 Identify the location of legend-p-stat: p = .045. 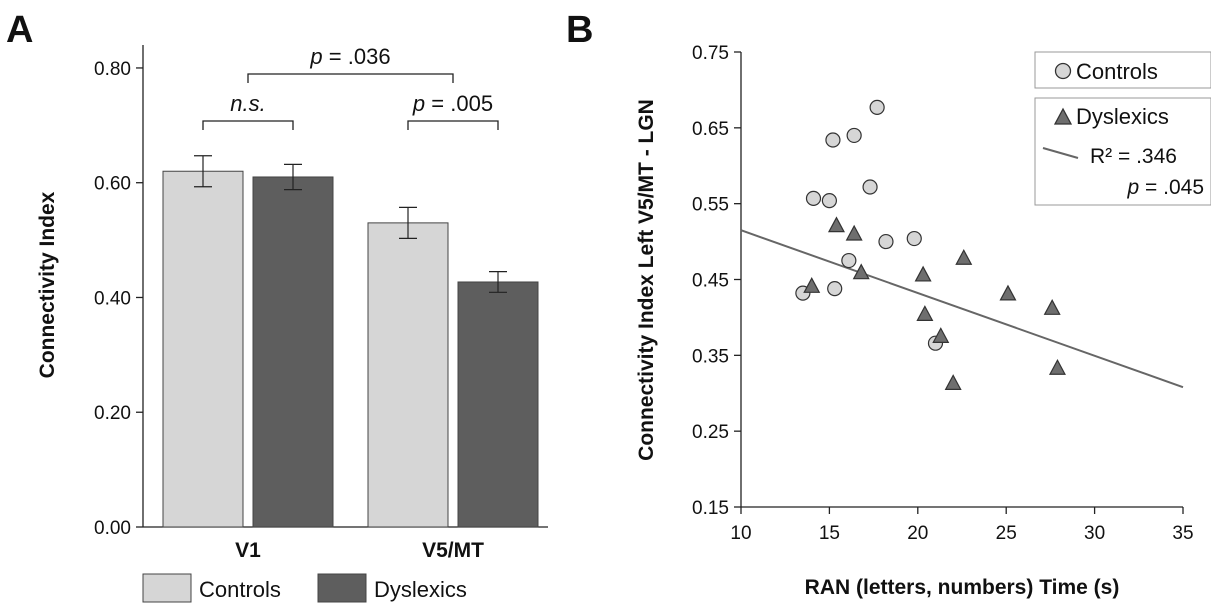
(1166, 187).